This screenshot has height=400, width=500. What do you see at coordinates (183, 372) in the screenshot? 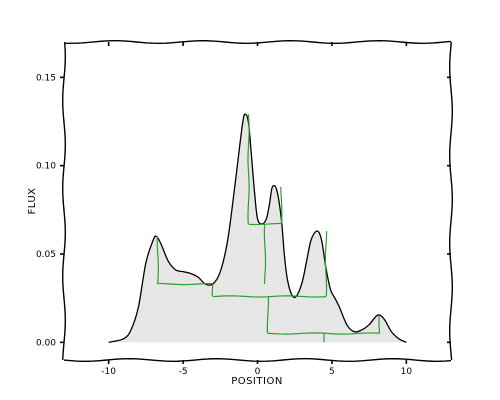
I see `x-tick-label: -5` at bounding box center [183, 372].